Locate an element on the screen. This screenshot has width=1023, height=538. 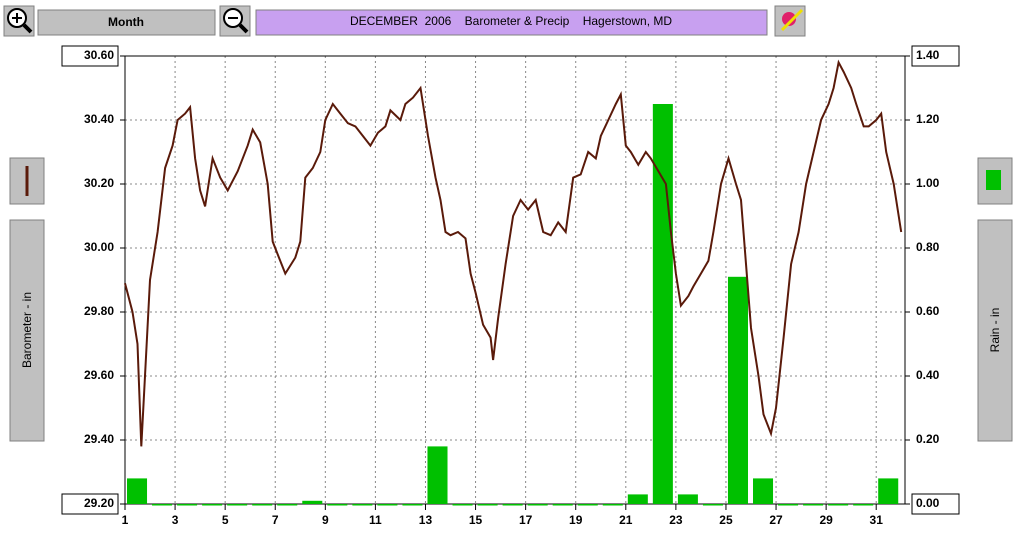
x-tick-label: 1 is located at coordinates (125, 520).